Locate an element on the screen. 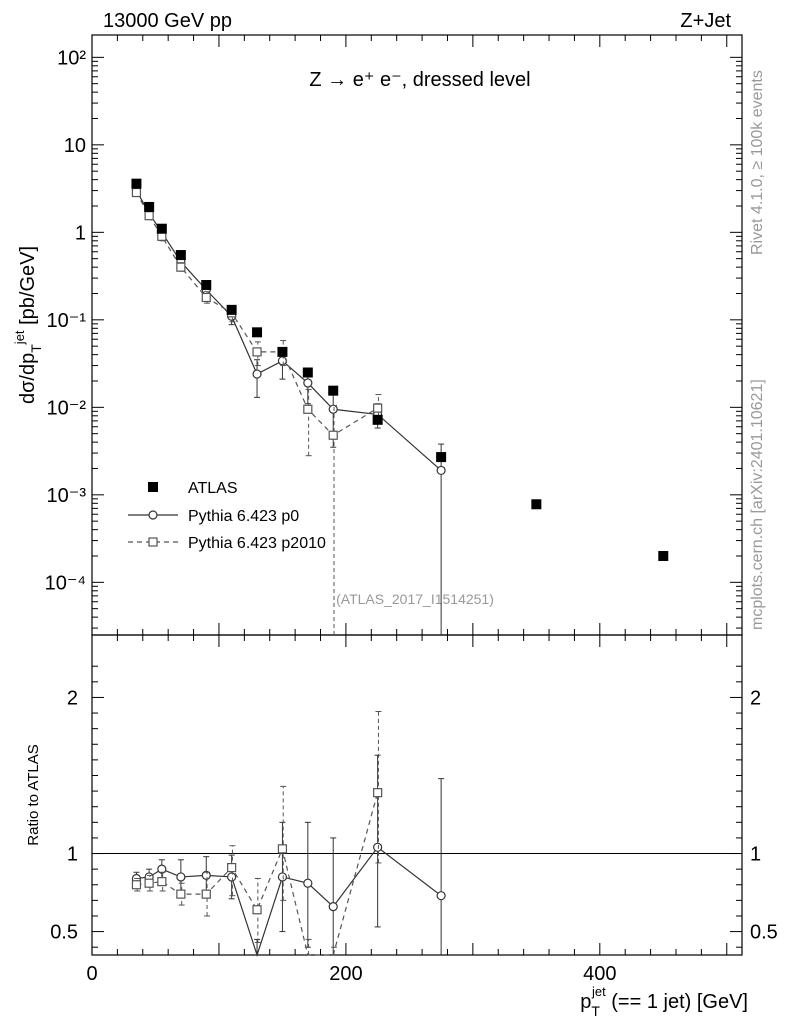  main-y-axis-title: dσ/dpTjet [pb/GeV] is located at coordinates (28, 325).